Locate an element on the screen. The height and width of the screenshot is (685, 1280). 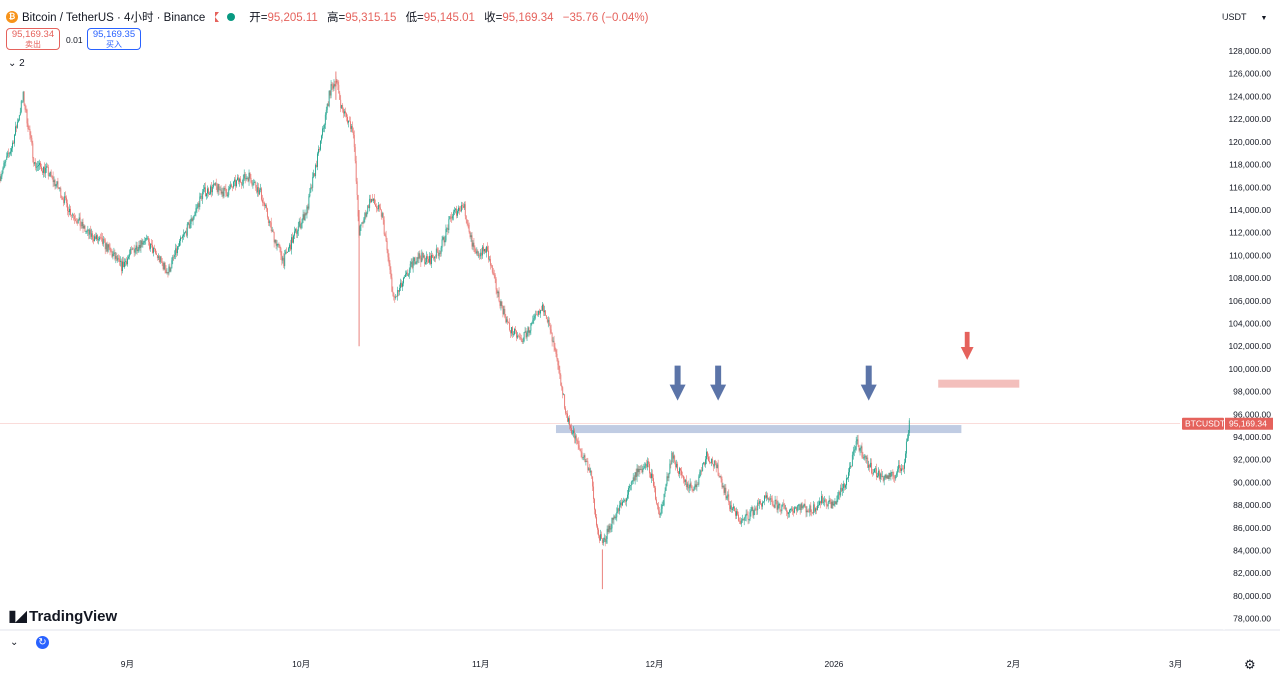
currency-selector: USDT ▼ is located at coordinates (1247, 17).